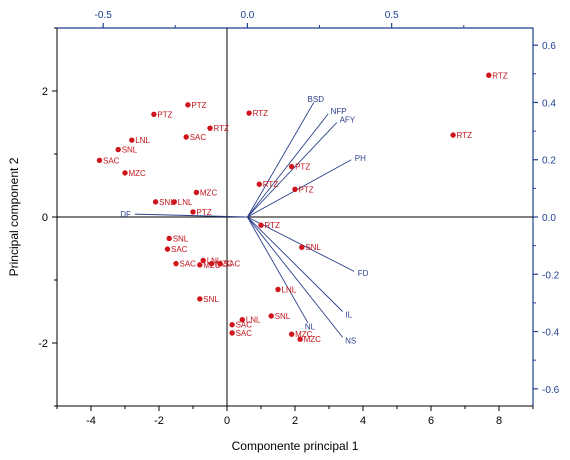 The height and width of the screenshot is (460, 570). What do you see at coordinates (316, 99) in the screenshot?
I see `loading-label: BSD` at bounding box center [316, 99].